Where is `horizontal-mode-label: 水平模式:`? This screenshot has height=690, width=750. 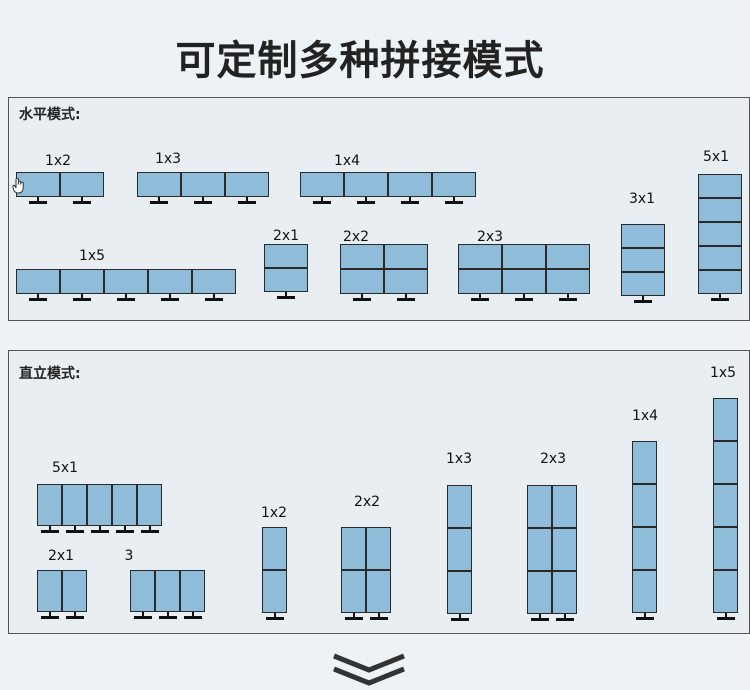
horizontal-mode-label: 水平模式: is located at coordinates (50, 115).